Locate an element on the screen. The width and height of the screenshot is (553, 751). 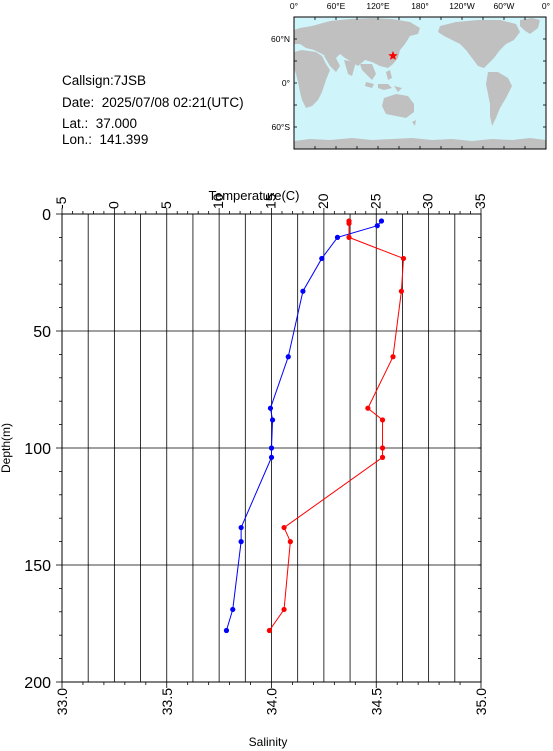
depth-tick-label: 100 is located at coordinates (37, 449).